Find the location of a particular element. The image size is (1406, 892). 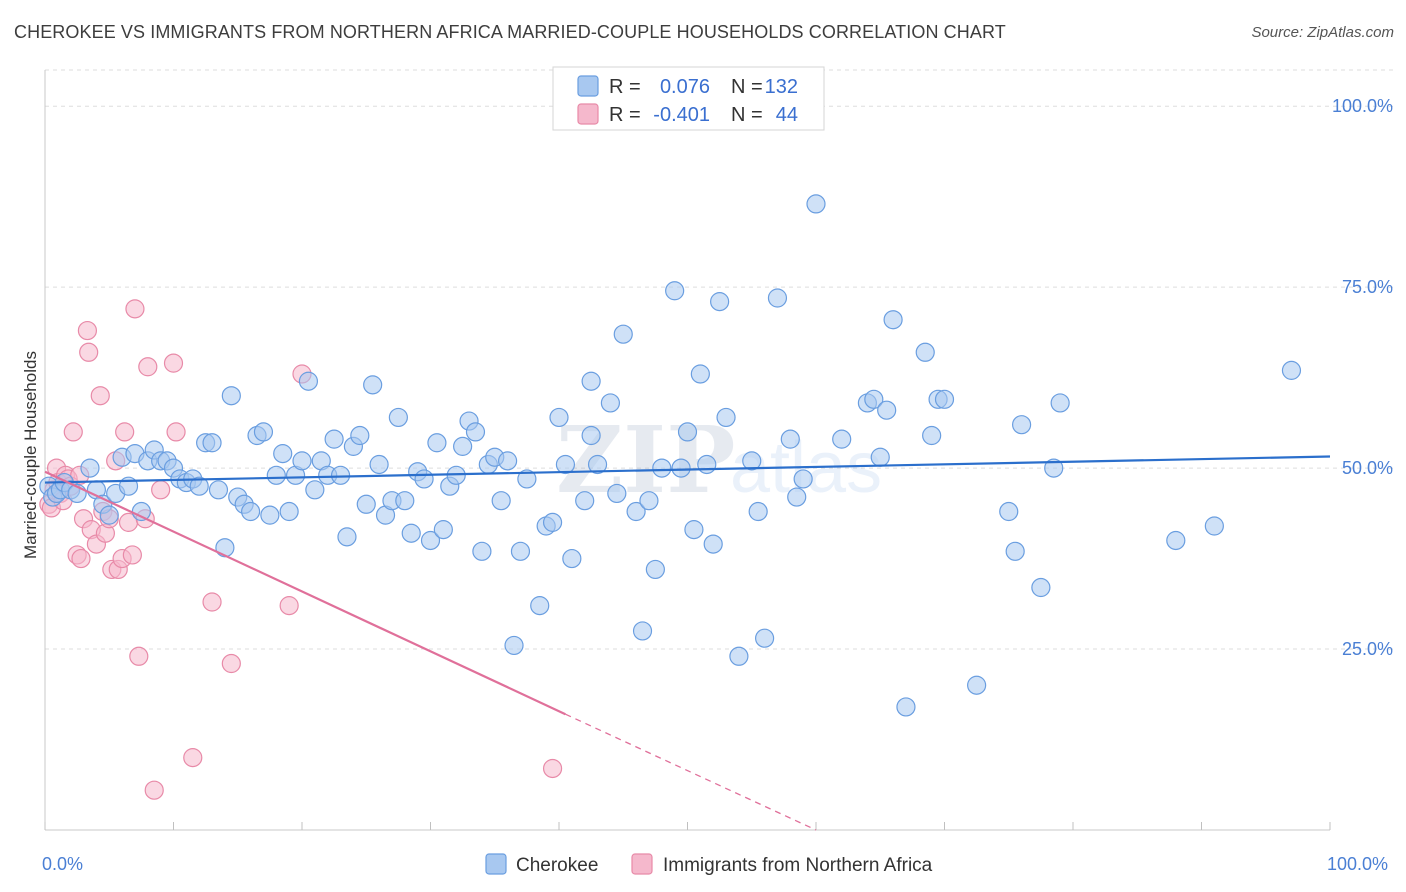

legend-r-value-1: 0.076 is located at coordinates (685, 87).